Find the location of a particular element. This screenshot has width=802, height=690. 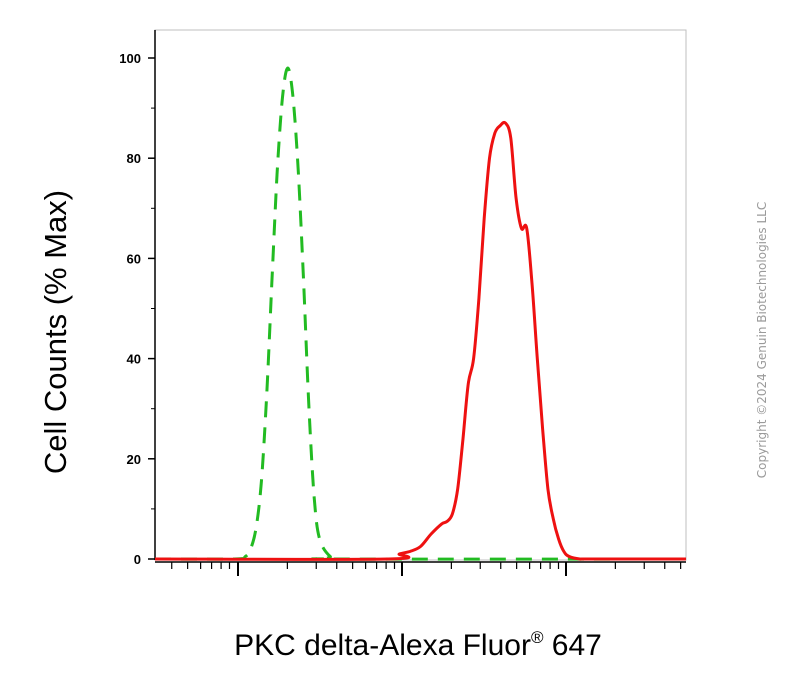

y-tick-label: 80 is located at coordinates (134, 158).